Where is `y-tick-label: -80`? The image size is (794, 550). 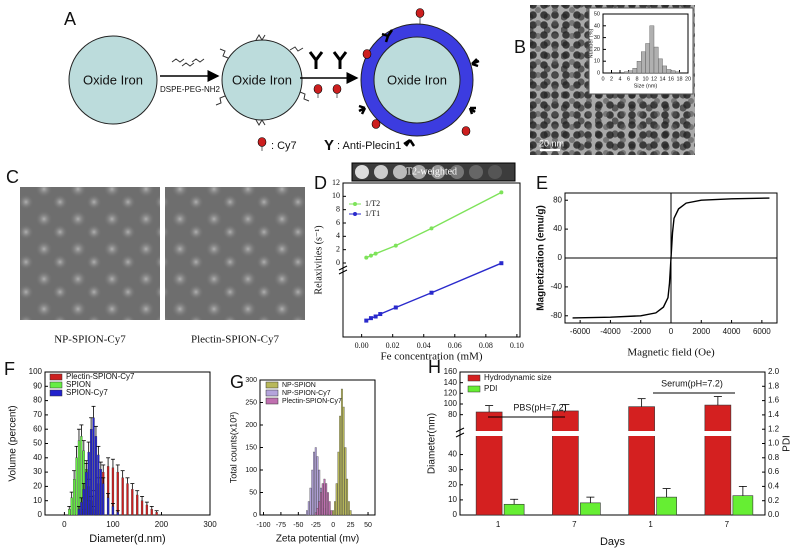
y-tick-label: -80 is located at coordinates (556, 315).